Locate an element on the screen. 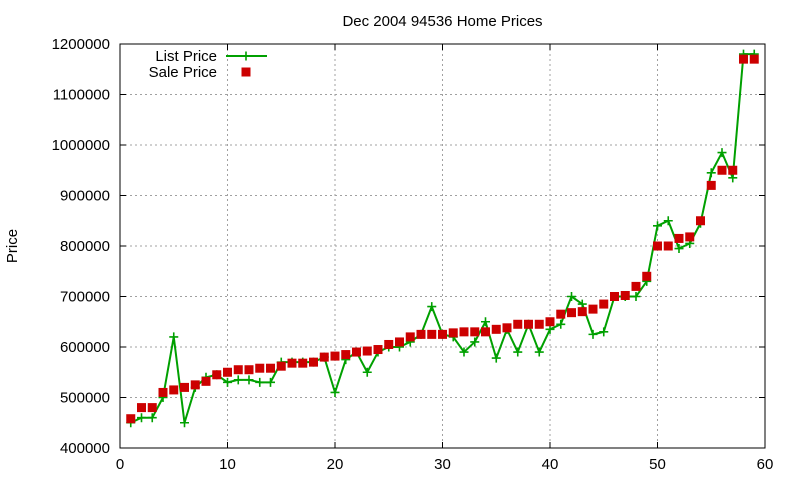  y-tick-label: 500000 is located at coordinates (85, 398).